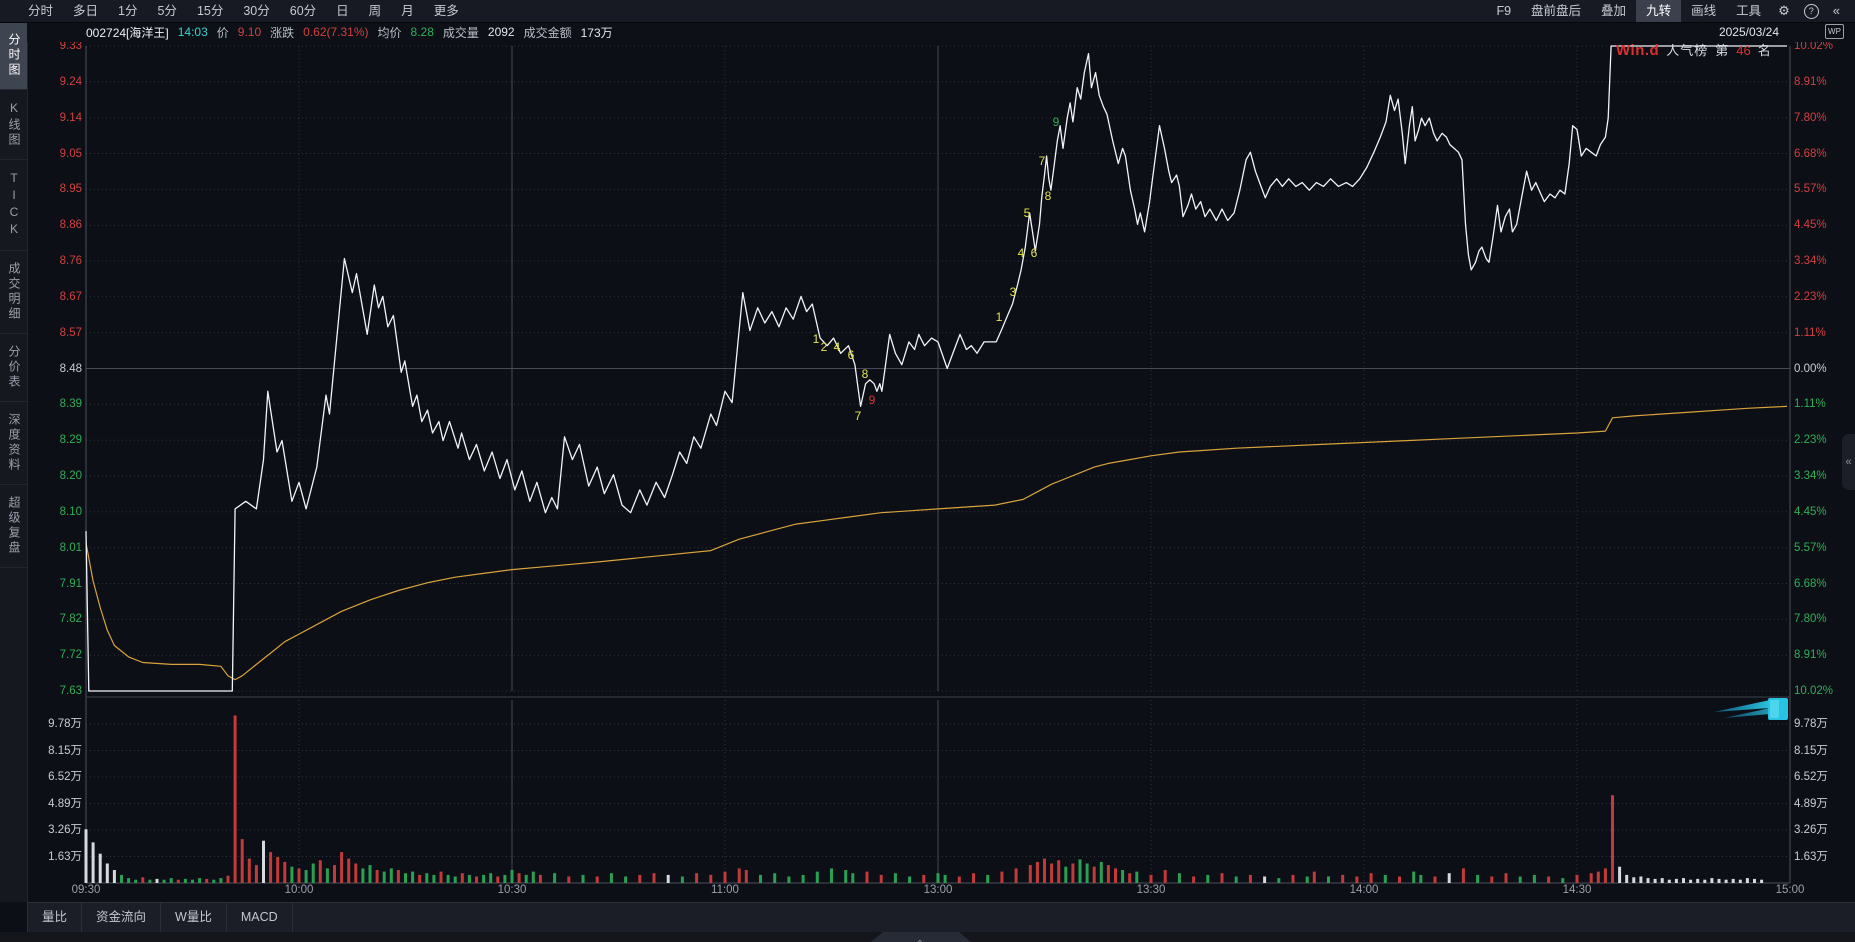 The width and height of the screenshot is (1855, 942). I want to click on bottom-panel-handle: «, so click(921, 937).